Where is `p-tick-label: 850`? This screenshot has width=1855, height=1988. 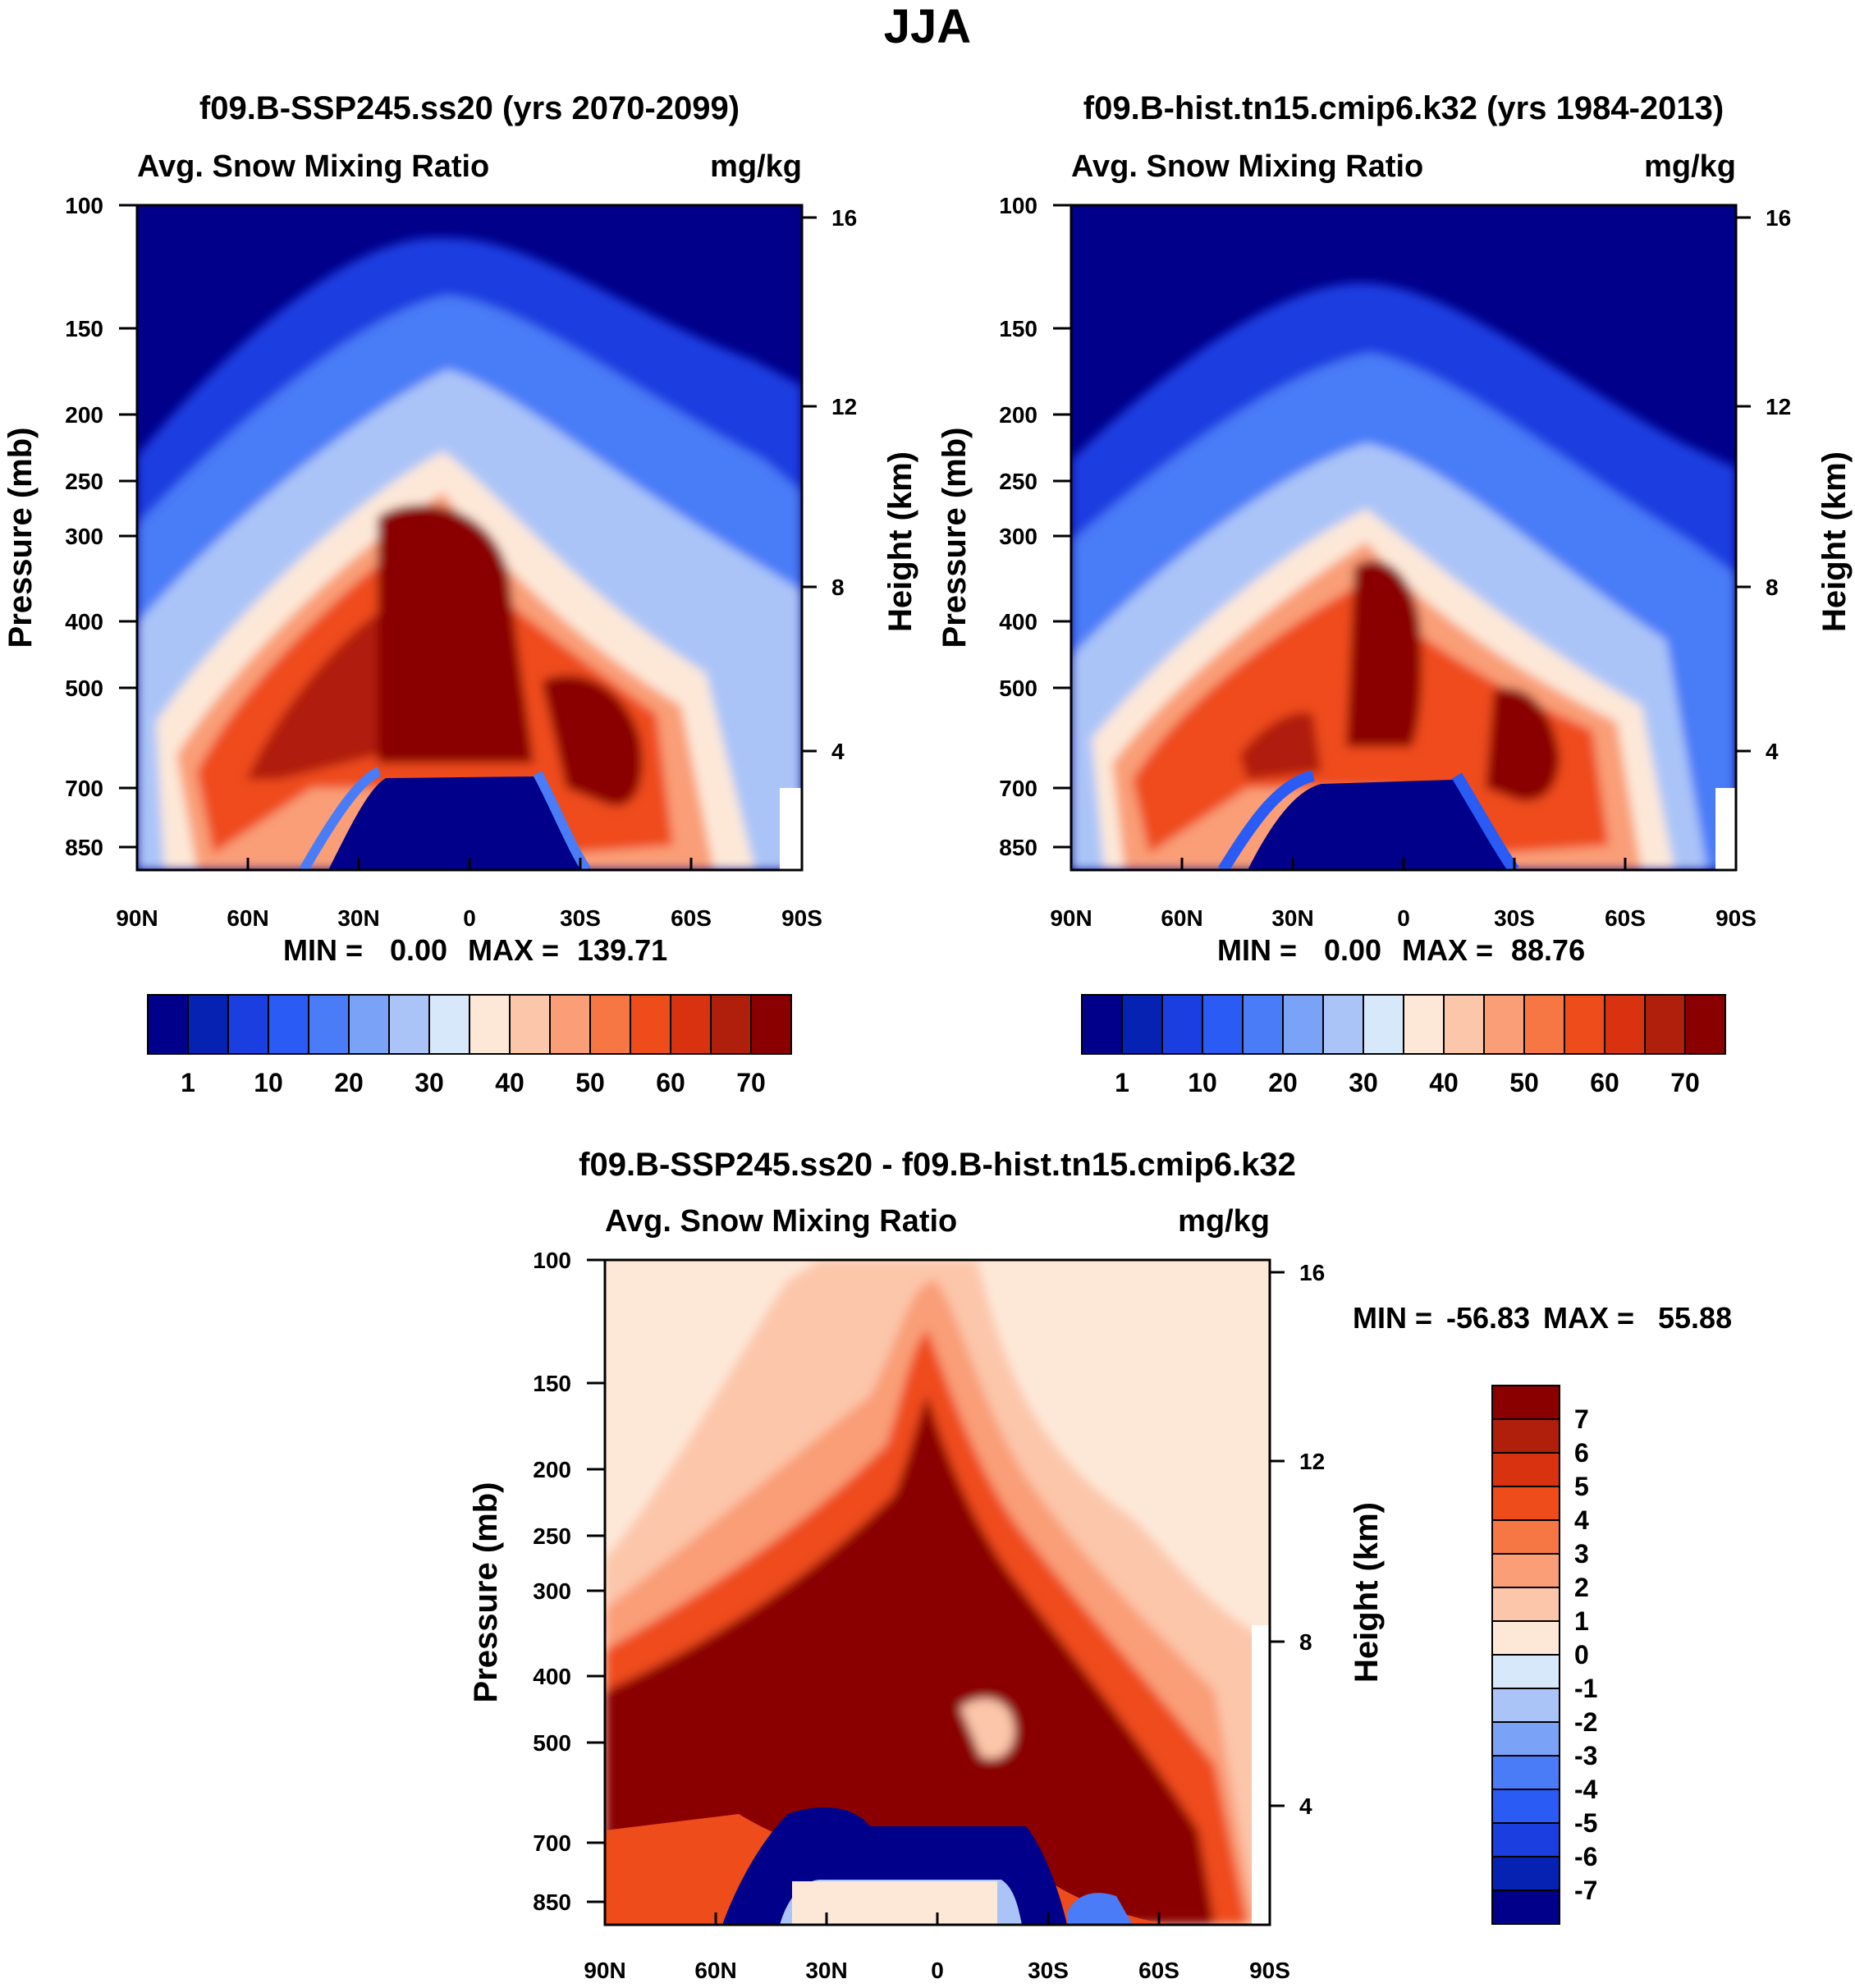
p-tick-label: 850 is located at coordinates (552, 1902).